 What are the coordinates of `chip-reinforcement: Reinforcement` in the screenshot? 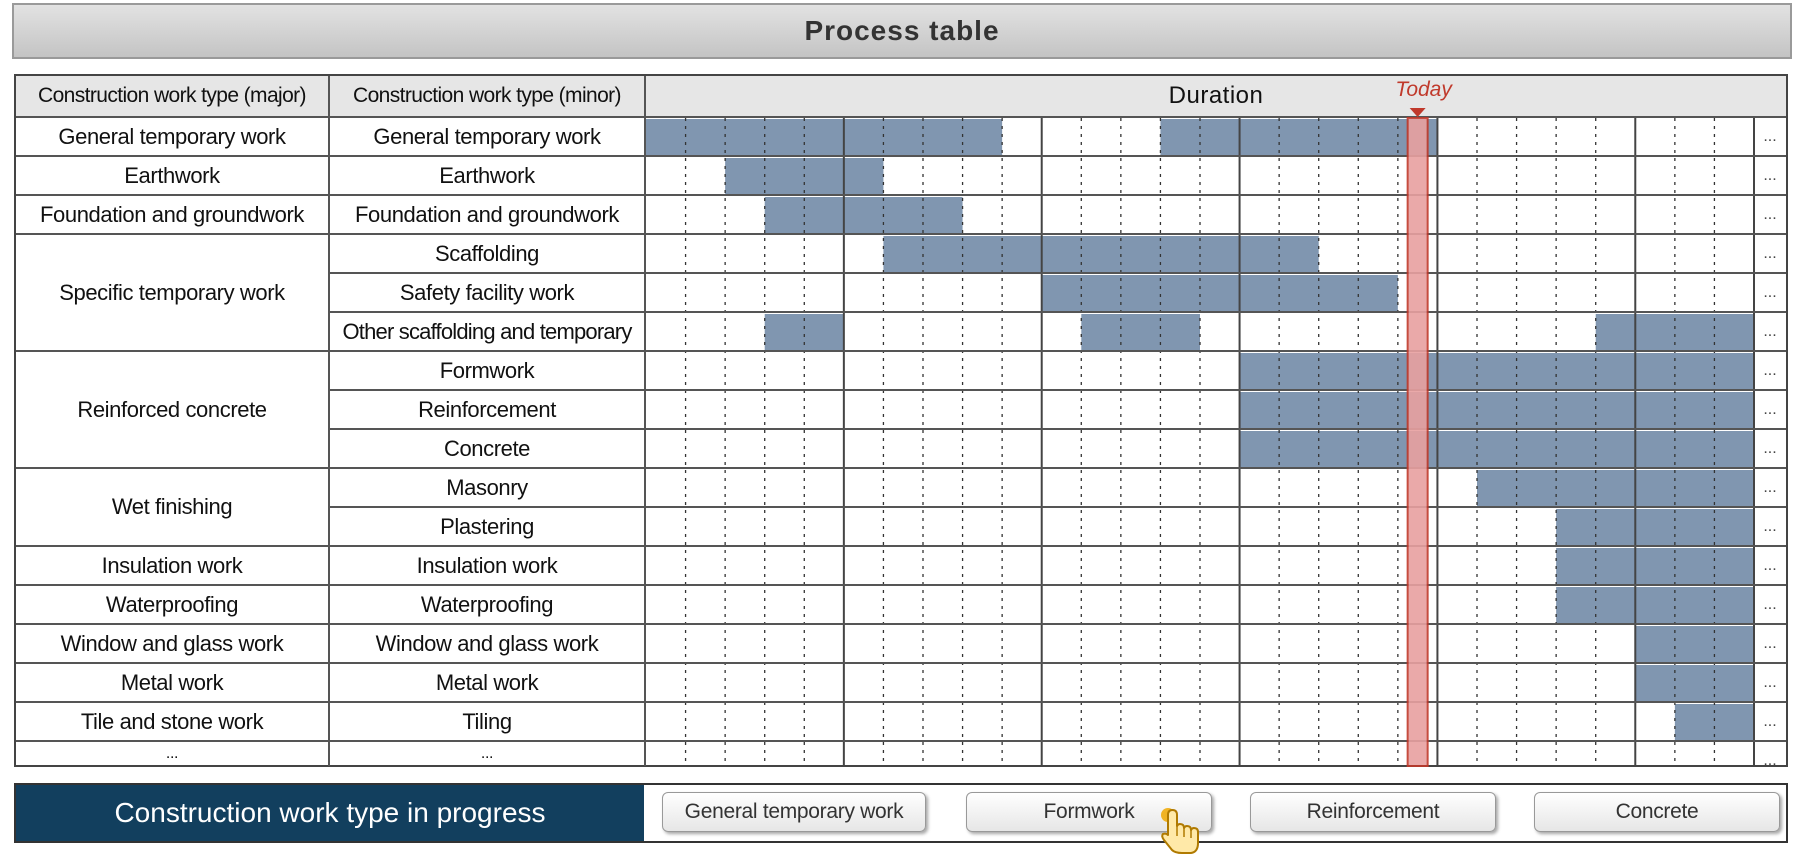 It's located at (1373, 812).